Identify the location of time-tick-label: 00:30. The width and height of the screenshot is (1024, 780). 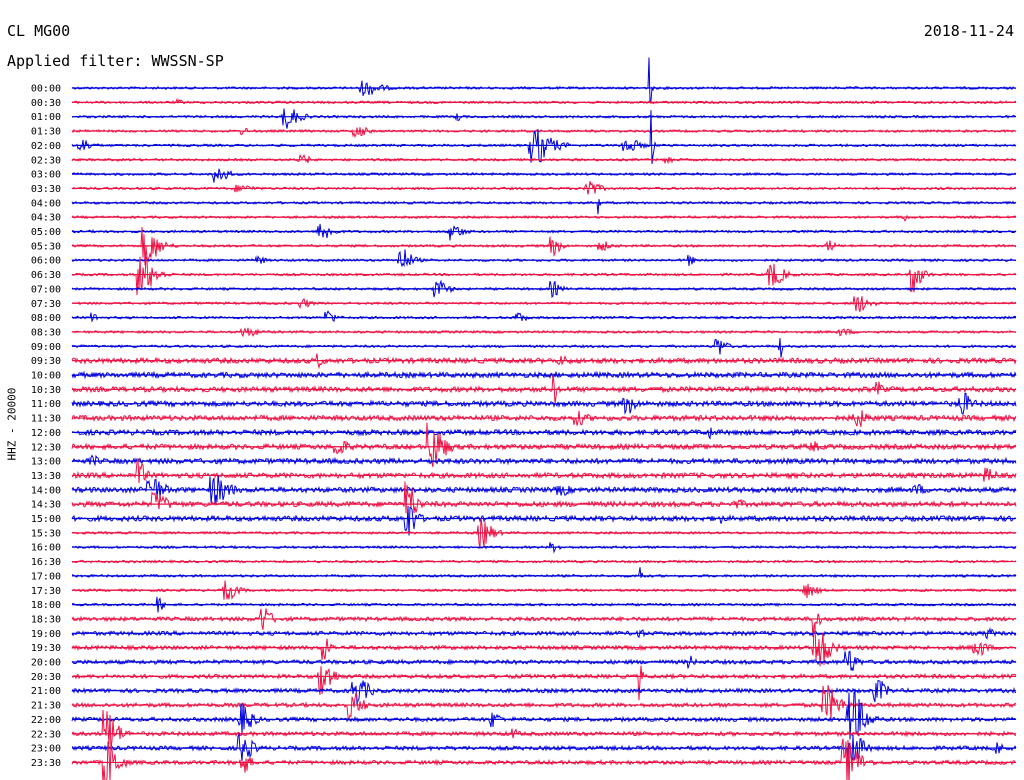
(46, 103).